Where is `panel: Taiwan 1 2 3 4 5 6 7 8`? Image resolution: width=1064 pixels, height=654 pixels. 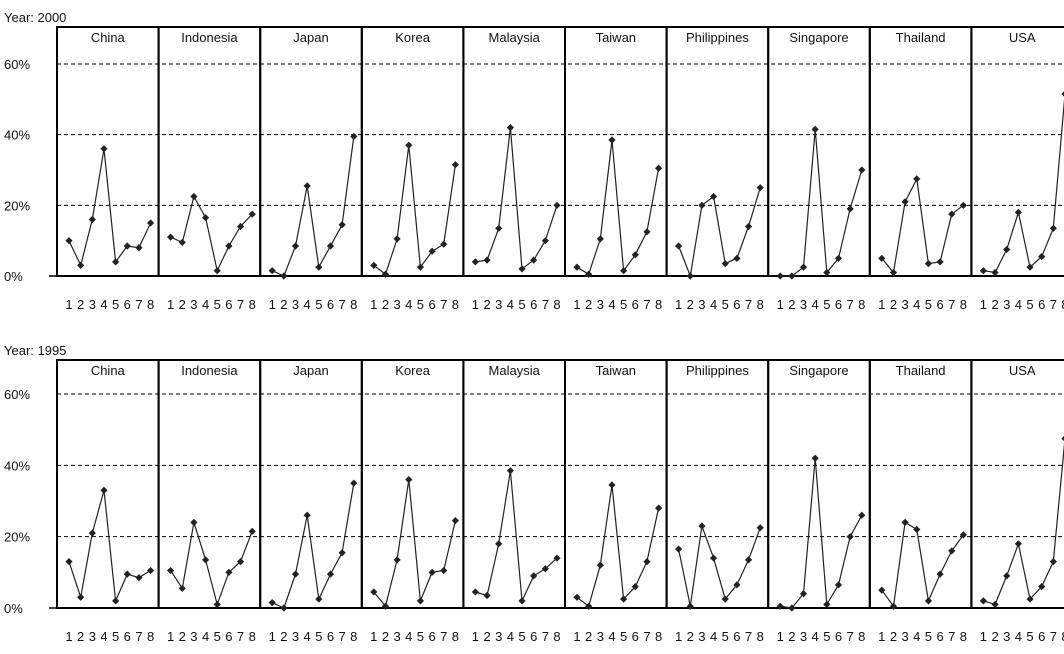 panel: Taiwan 1 2 3 4 5 6 7 8 is located at coordinates (616, 169).